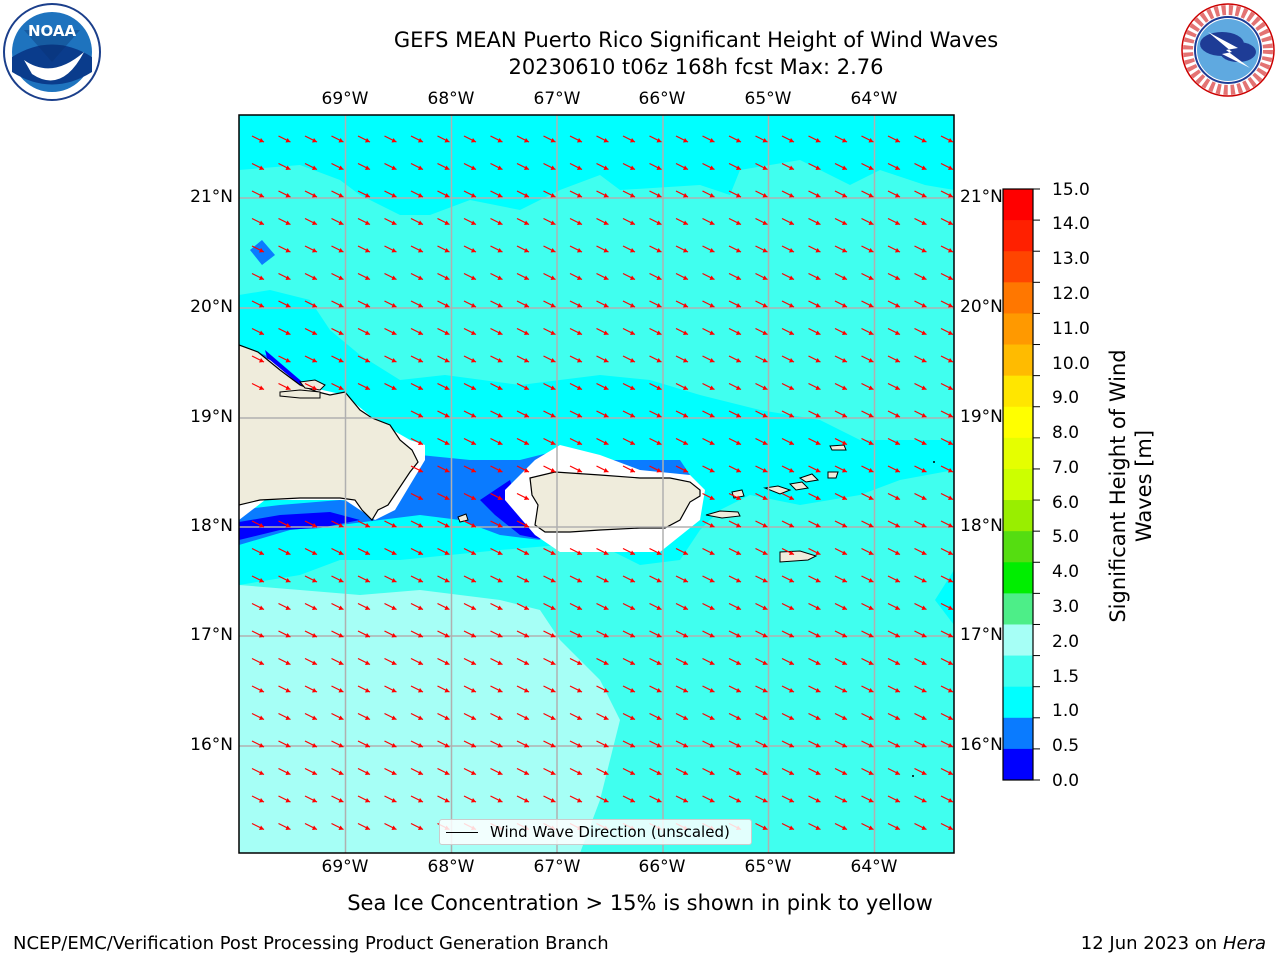  I want to click on puerto-rico-land, so click(615, 502).